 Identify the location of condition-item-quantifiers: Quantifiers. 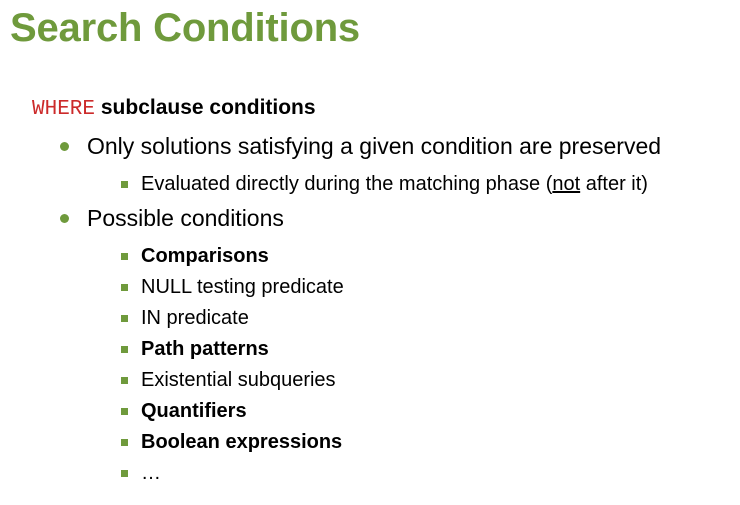
(184, 411).